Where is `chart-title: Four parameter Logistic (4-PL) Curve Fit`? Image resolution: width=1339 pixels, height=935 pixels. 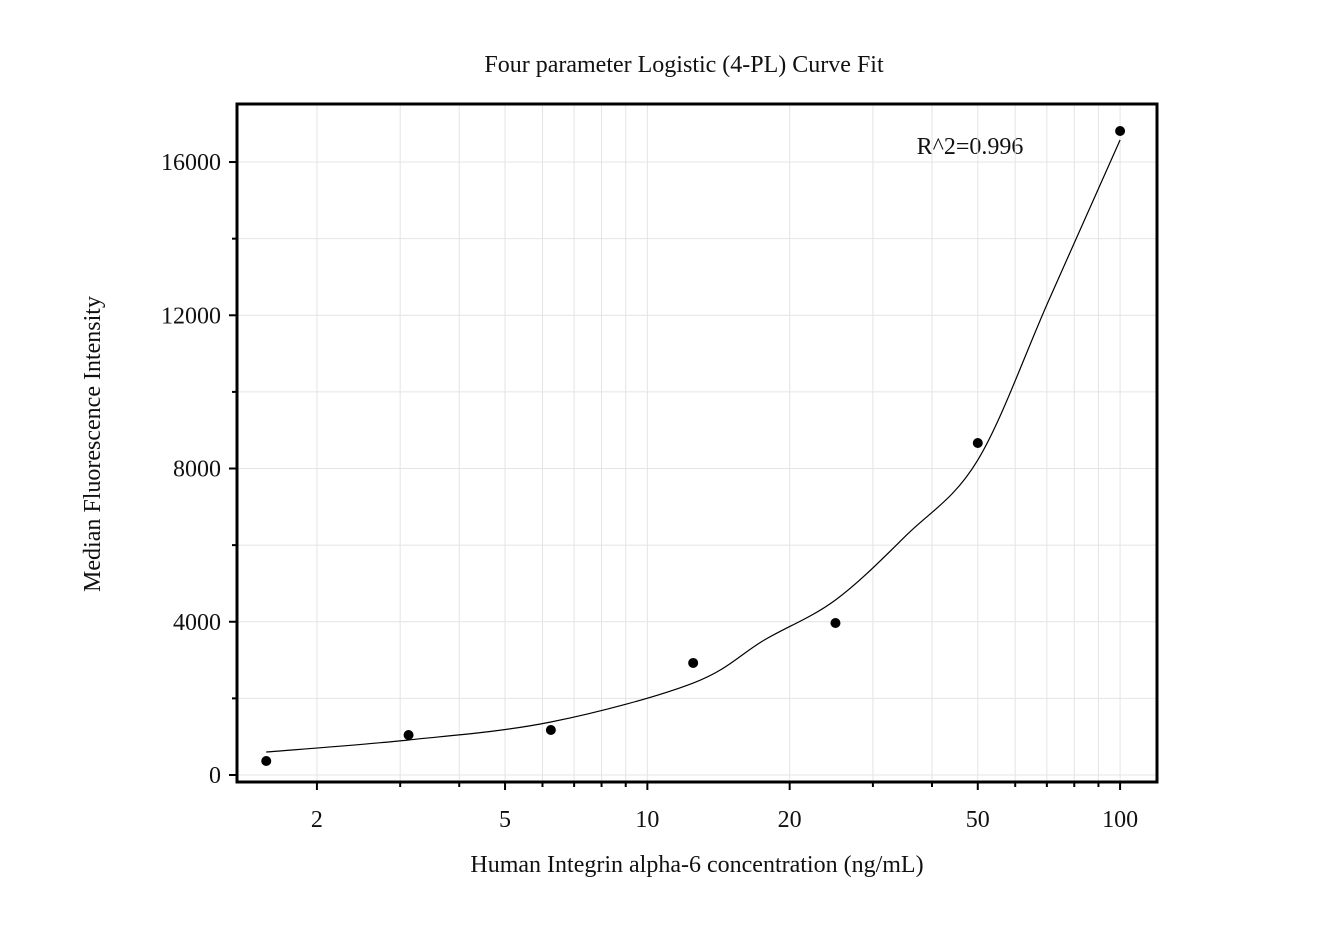
chart-title: Four parameter Logistic (4-PL) Curve Fit is located at coordinates (684, 65).